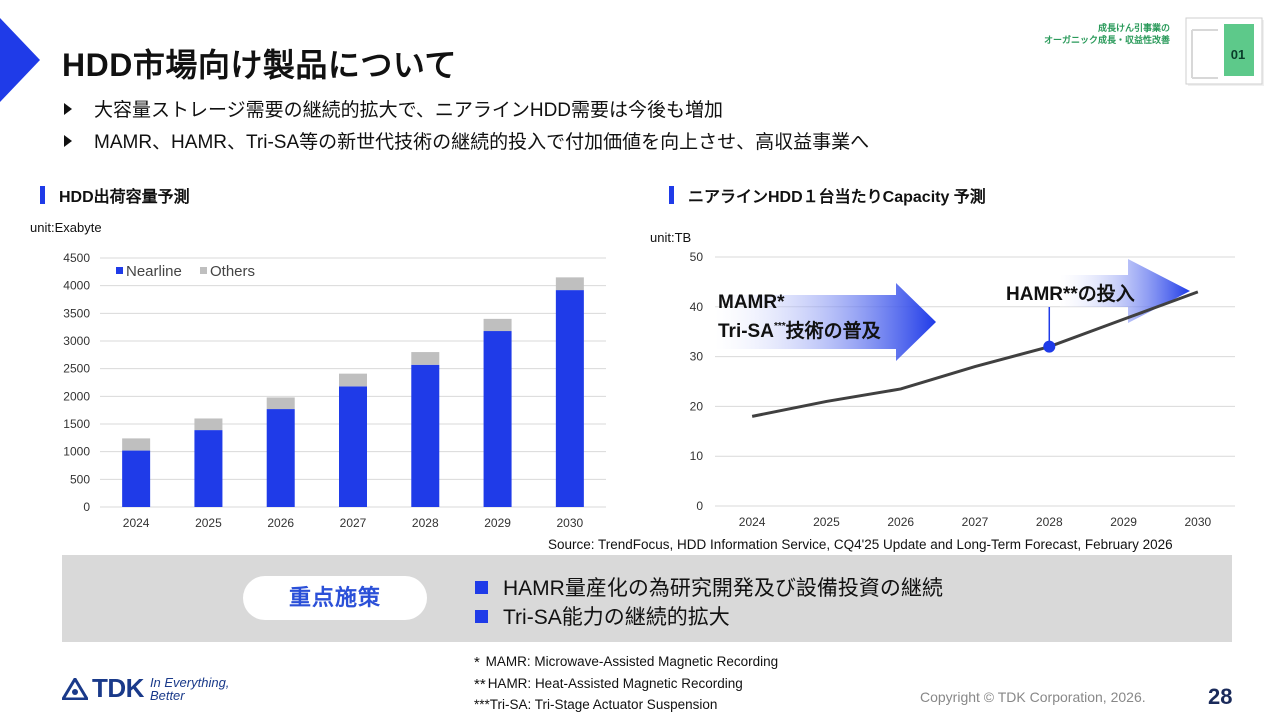 This screenshot has width=1280, height=720. What do you see at coordinates (124, 197) in the screenshot?
I see `left-chart-heading-text: HDD出荷容量予測` at bounding box center [124, 197].